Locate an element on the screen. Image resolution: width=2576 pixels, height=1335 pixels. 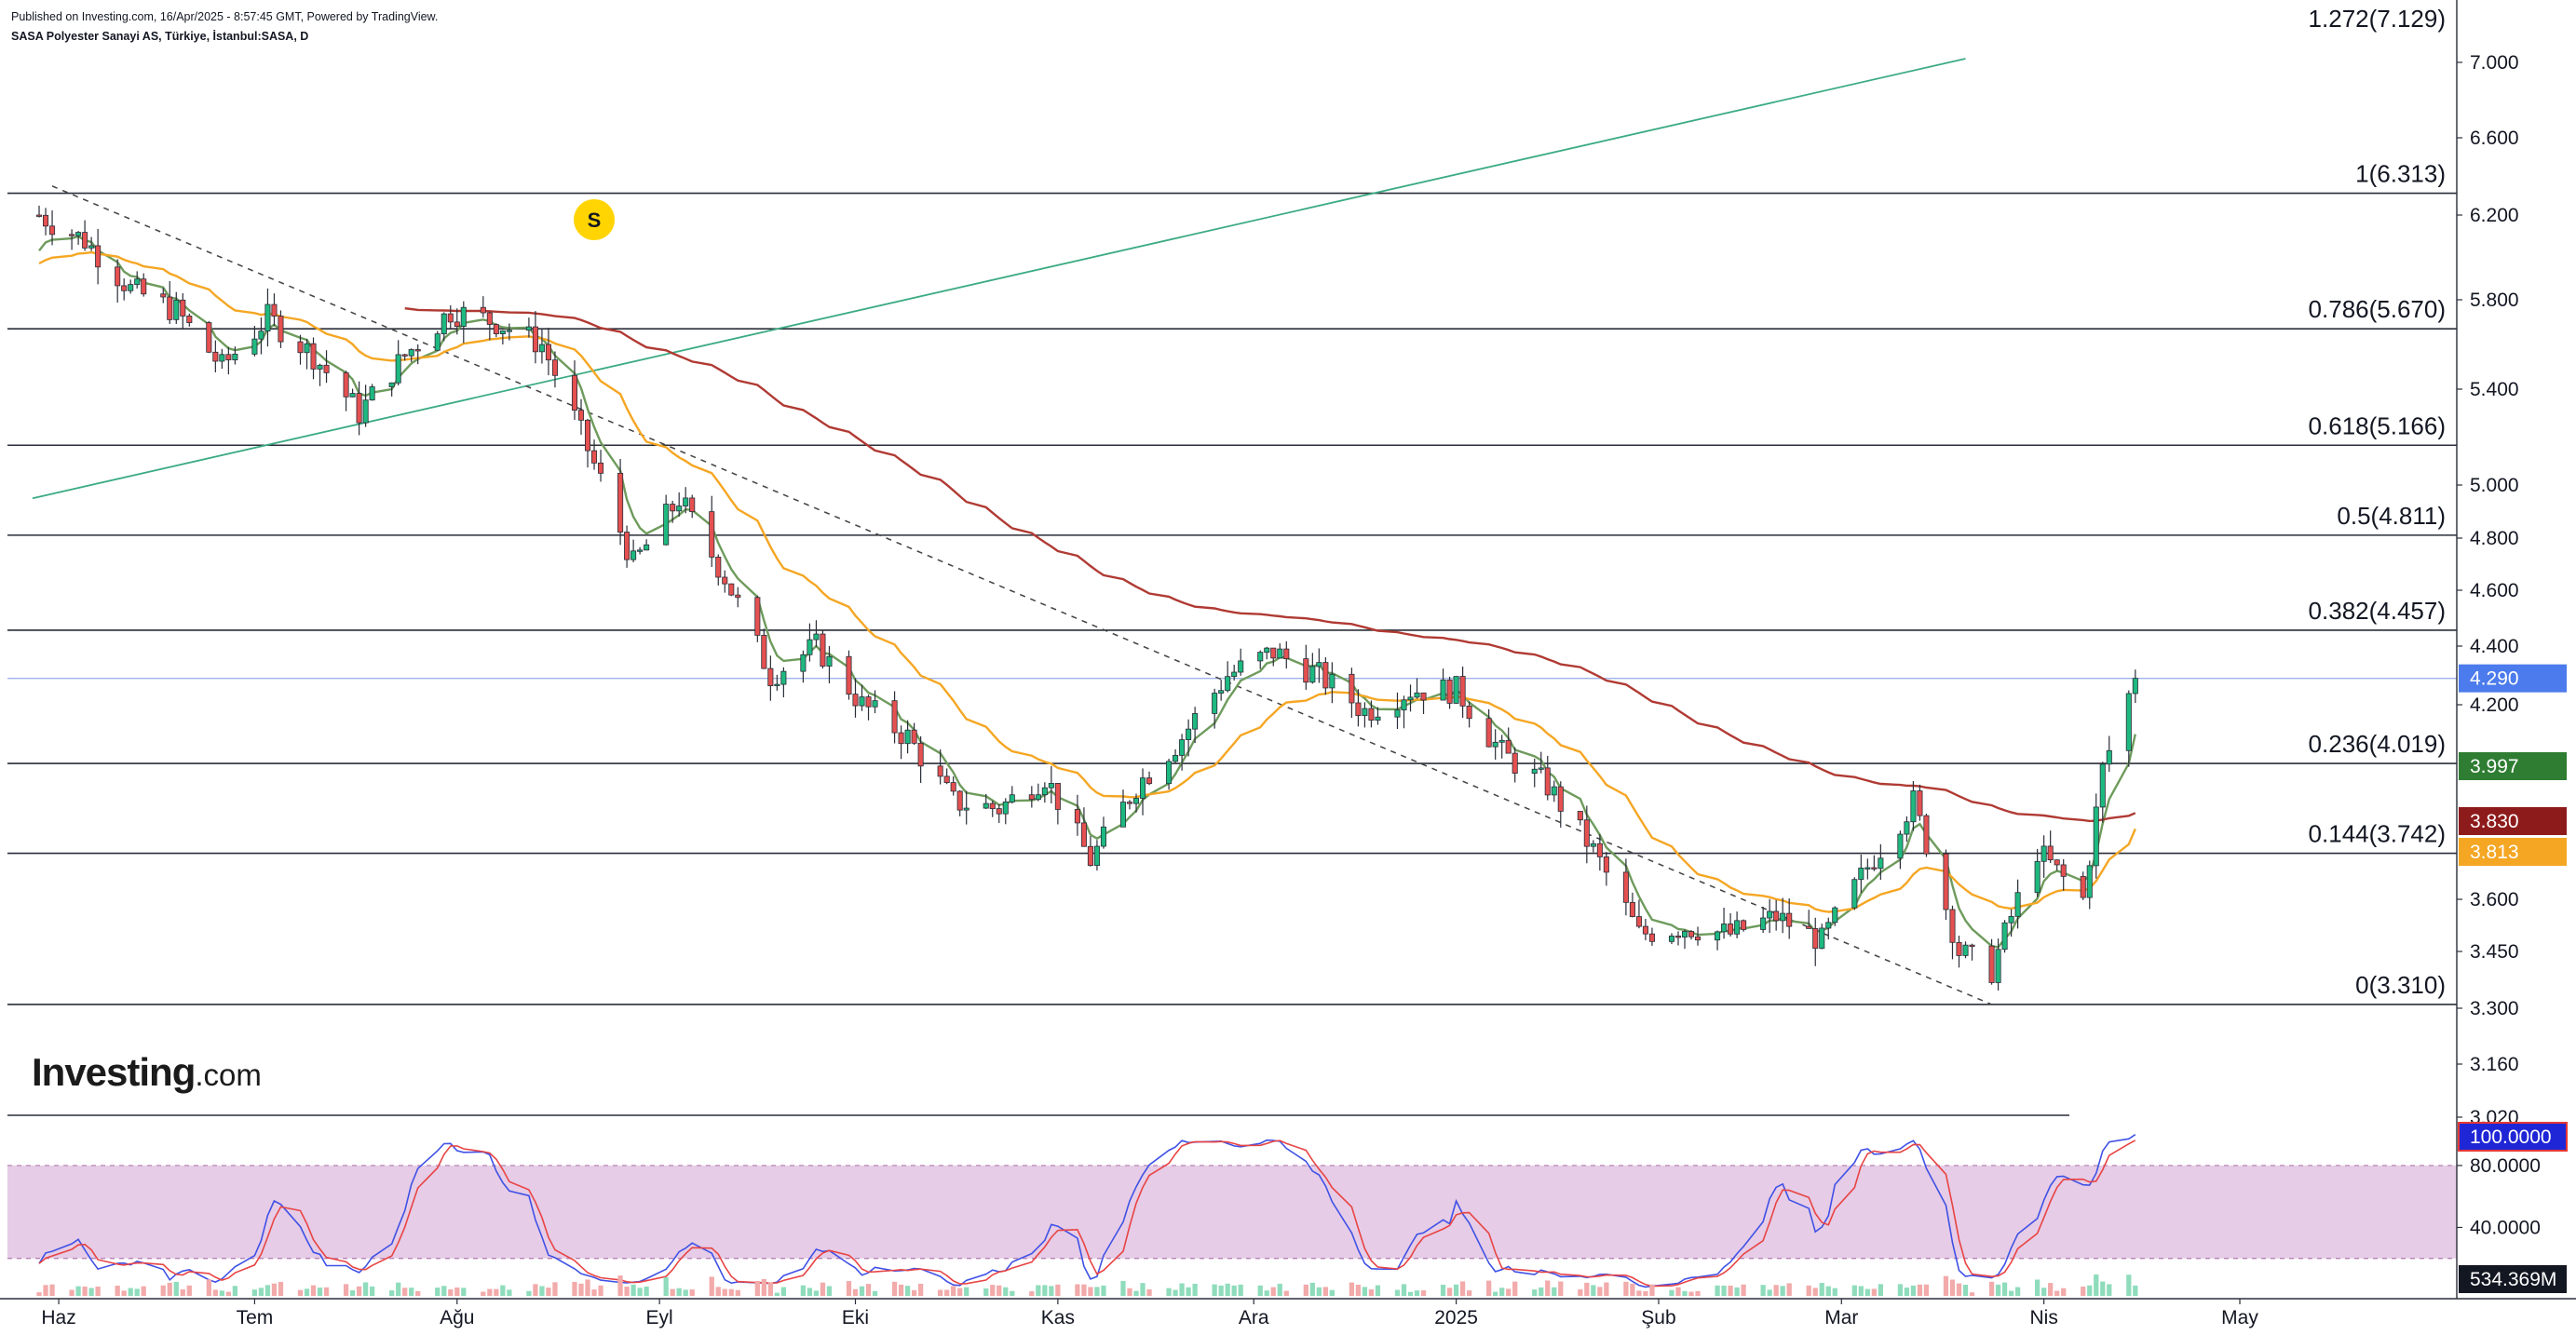
last-price-badge-label: 4.290 is located at coordinates (2494, 679).